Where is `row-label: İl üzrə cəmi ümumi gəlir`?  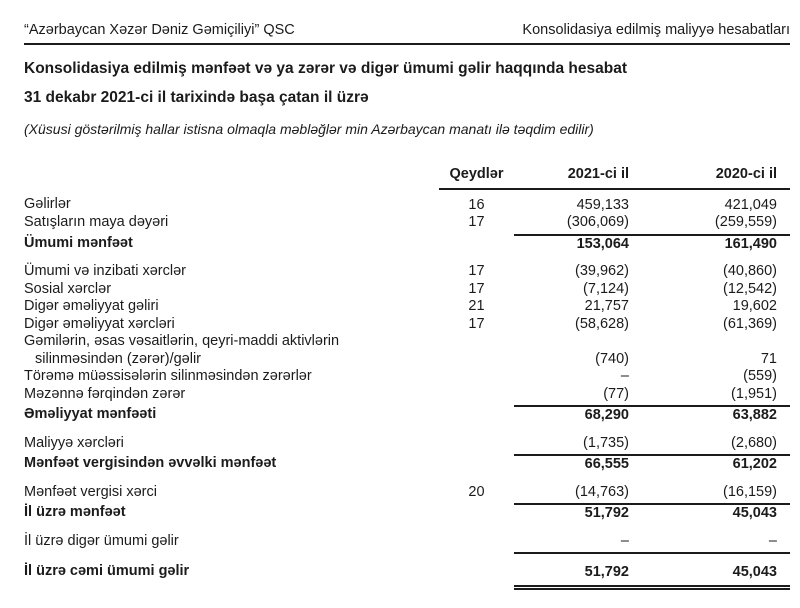
row-label: İl üzrə cəmi ümumi gəlir is located at coordinates (107, 571).